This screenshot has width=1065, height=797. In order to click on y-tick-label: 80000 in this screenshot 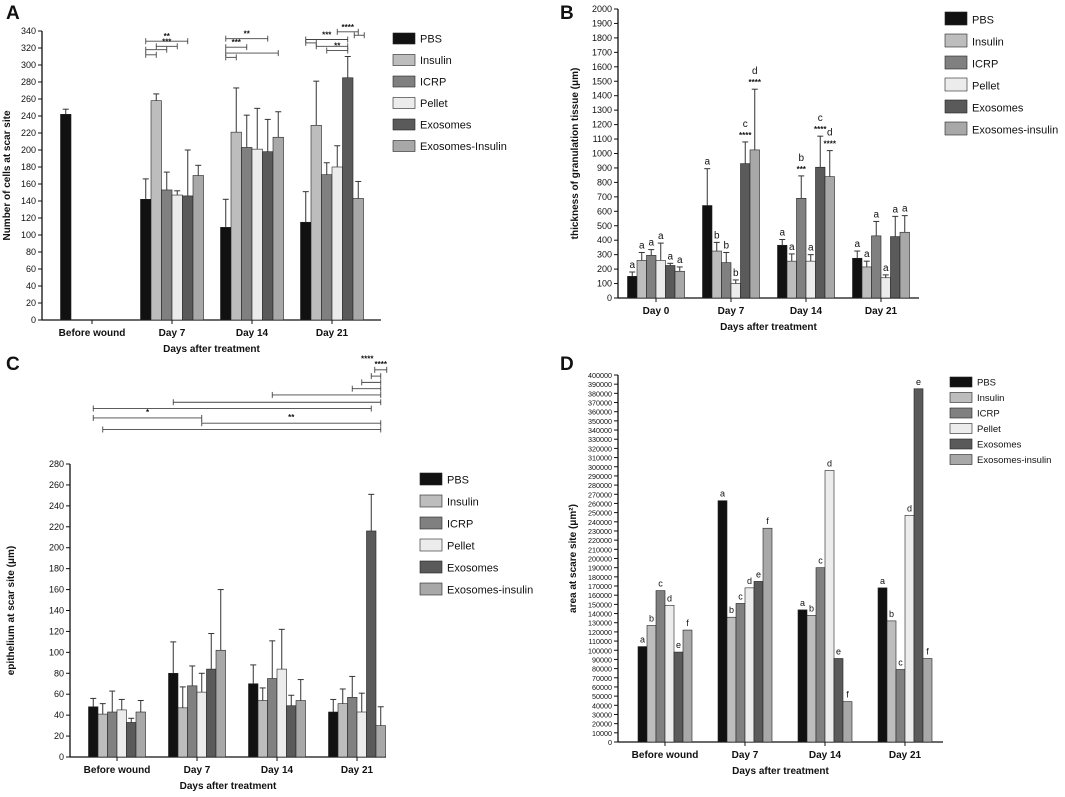, I will do `click(602, 669)`.